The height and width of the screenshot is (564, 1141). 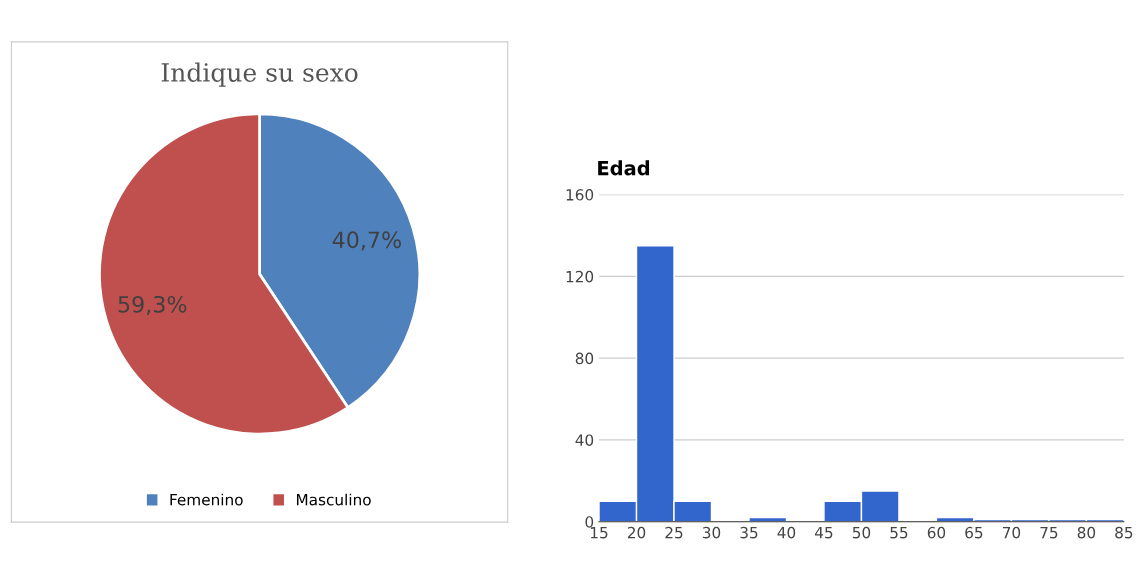 What do you see at coordinates (749, 532) in the screenshot?
I see `x-tick-label: 35` at bounding box center [749, 532].